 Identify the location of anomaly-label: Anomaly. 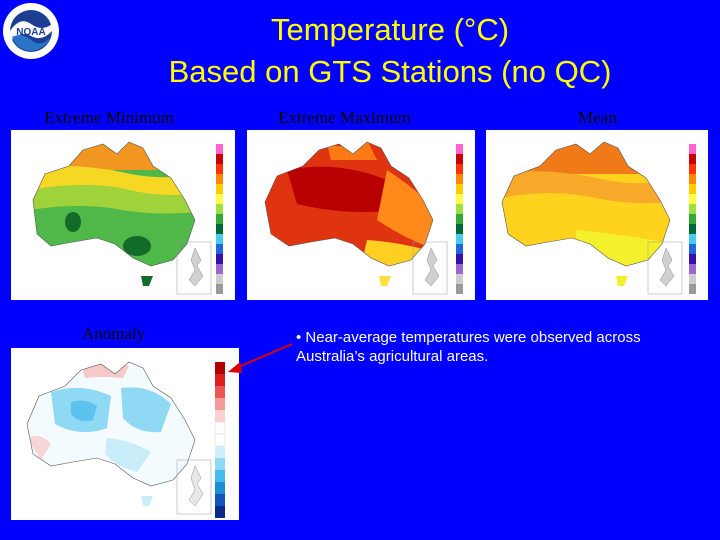
(114, 333).